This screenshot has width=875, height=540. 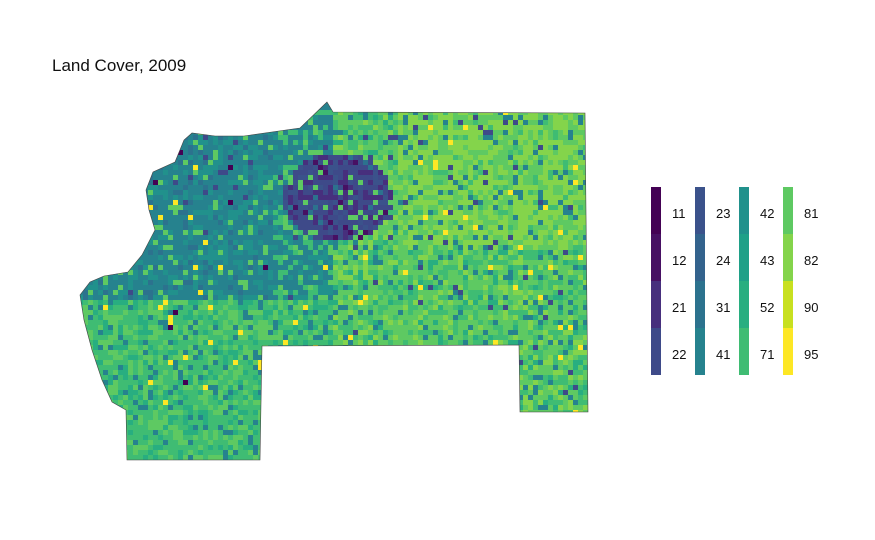 What do you see at coordinates (679, 307) in the screenshot?
I see `legend-label-21: 21` at bounding box center [679, 307].